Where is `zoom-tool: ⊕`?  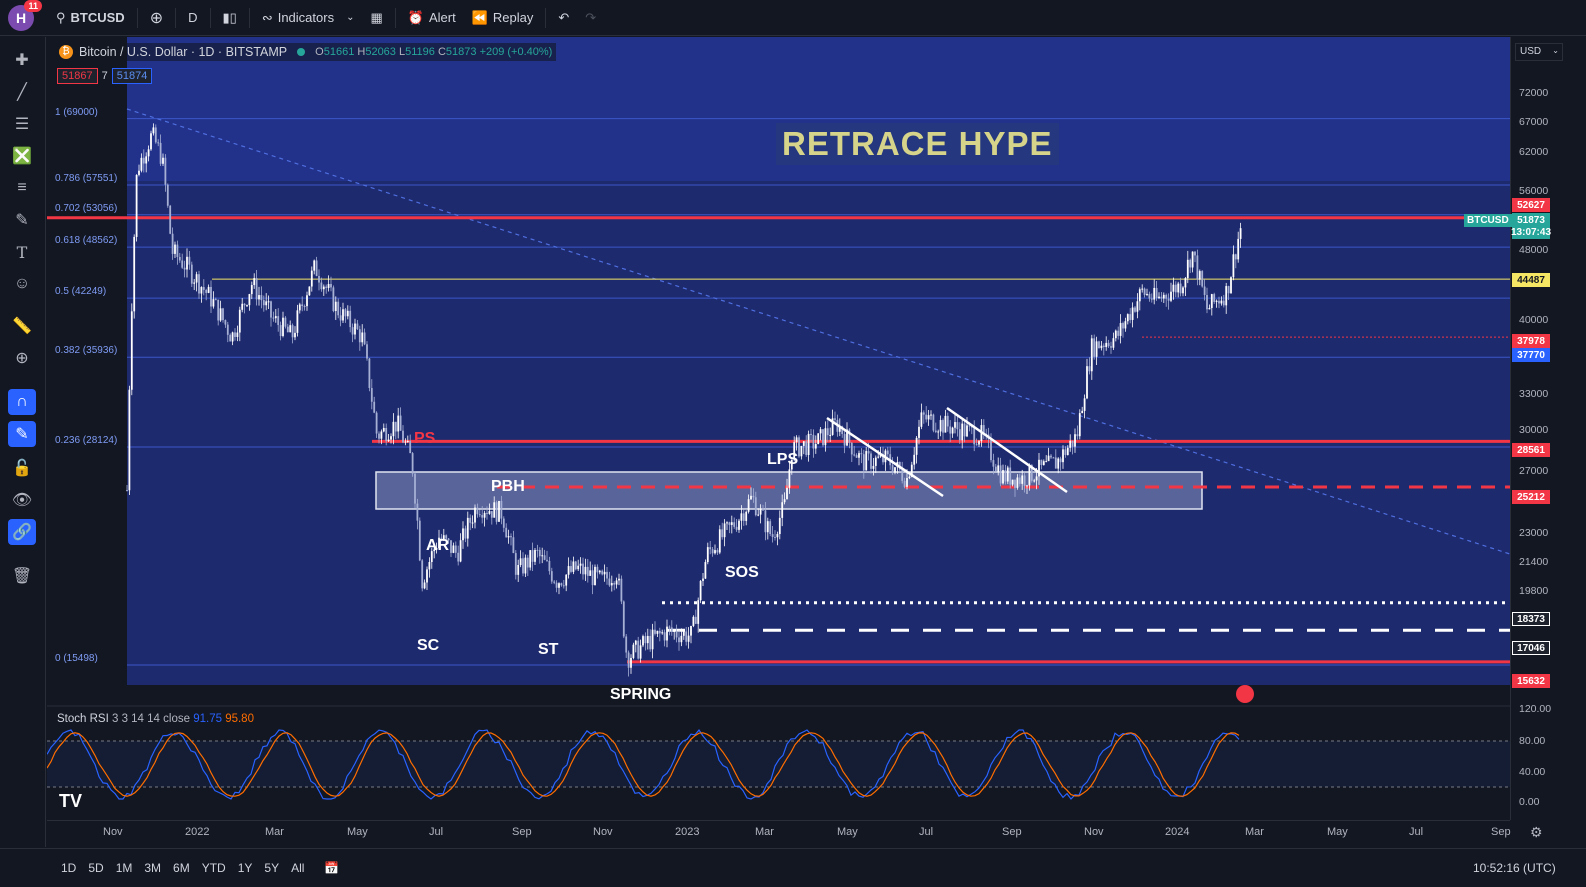 zoom-tool: ⊕ is located at coordinates (22, 358).